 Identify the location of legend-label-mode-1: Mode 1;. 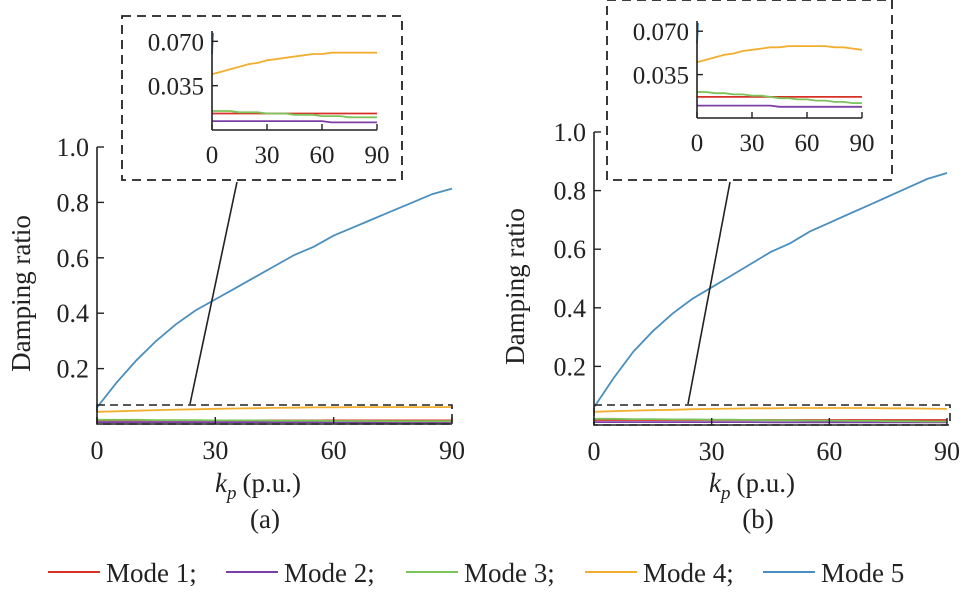
(151, 573).